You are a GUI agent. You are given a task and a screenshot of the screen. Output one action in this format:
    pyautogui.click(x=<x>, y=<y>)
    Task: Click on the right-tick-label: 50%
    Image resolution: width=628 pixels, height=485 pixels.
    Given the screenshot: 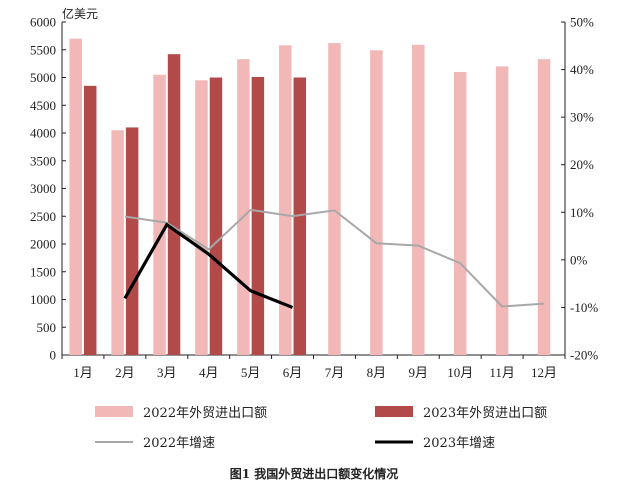 What is the action you would take?
    pyautogui.click(x=582, y=22)
    